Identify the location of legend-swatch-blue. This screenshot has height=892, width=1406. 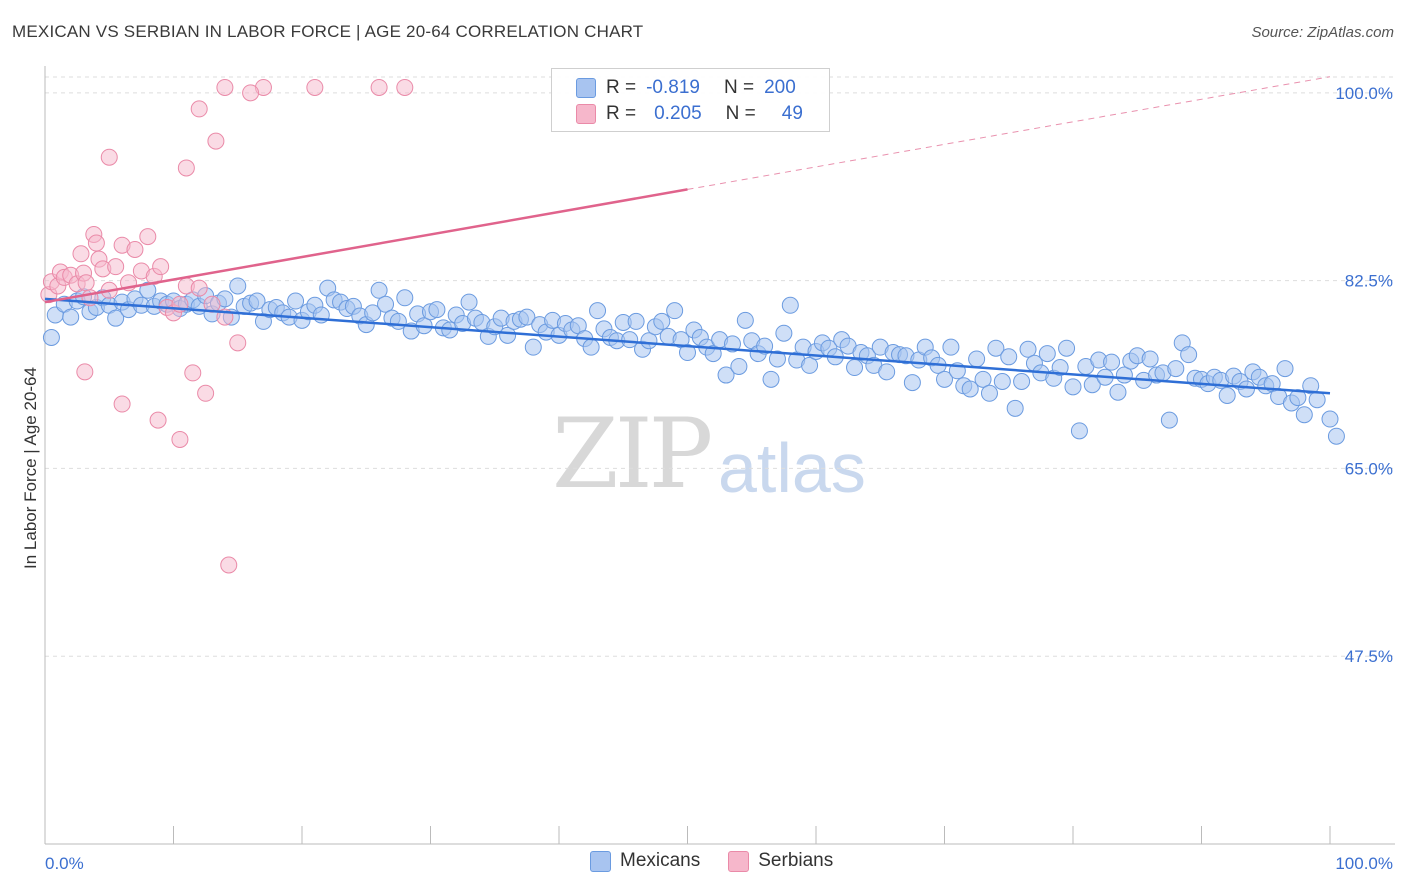
(586, 88).